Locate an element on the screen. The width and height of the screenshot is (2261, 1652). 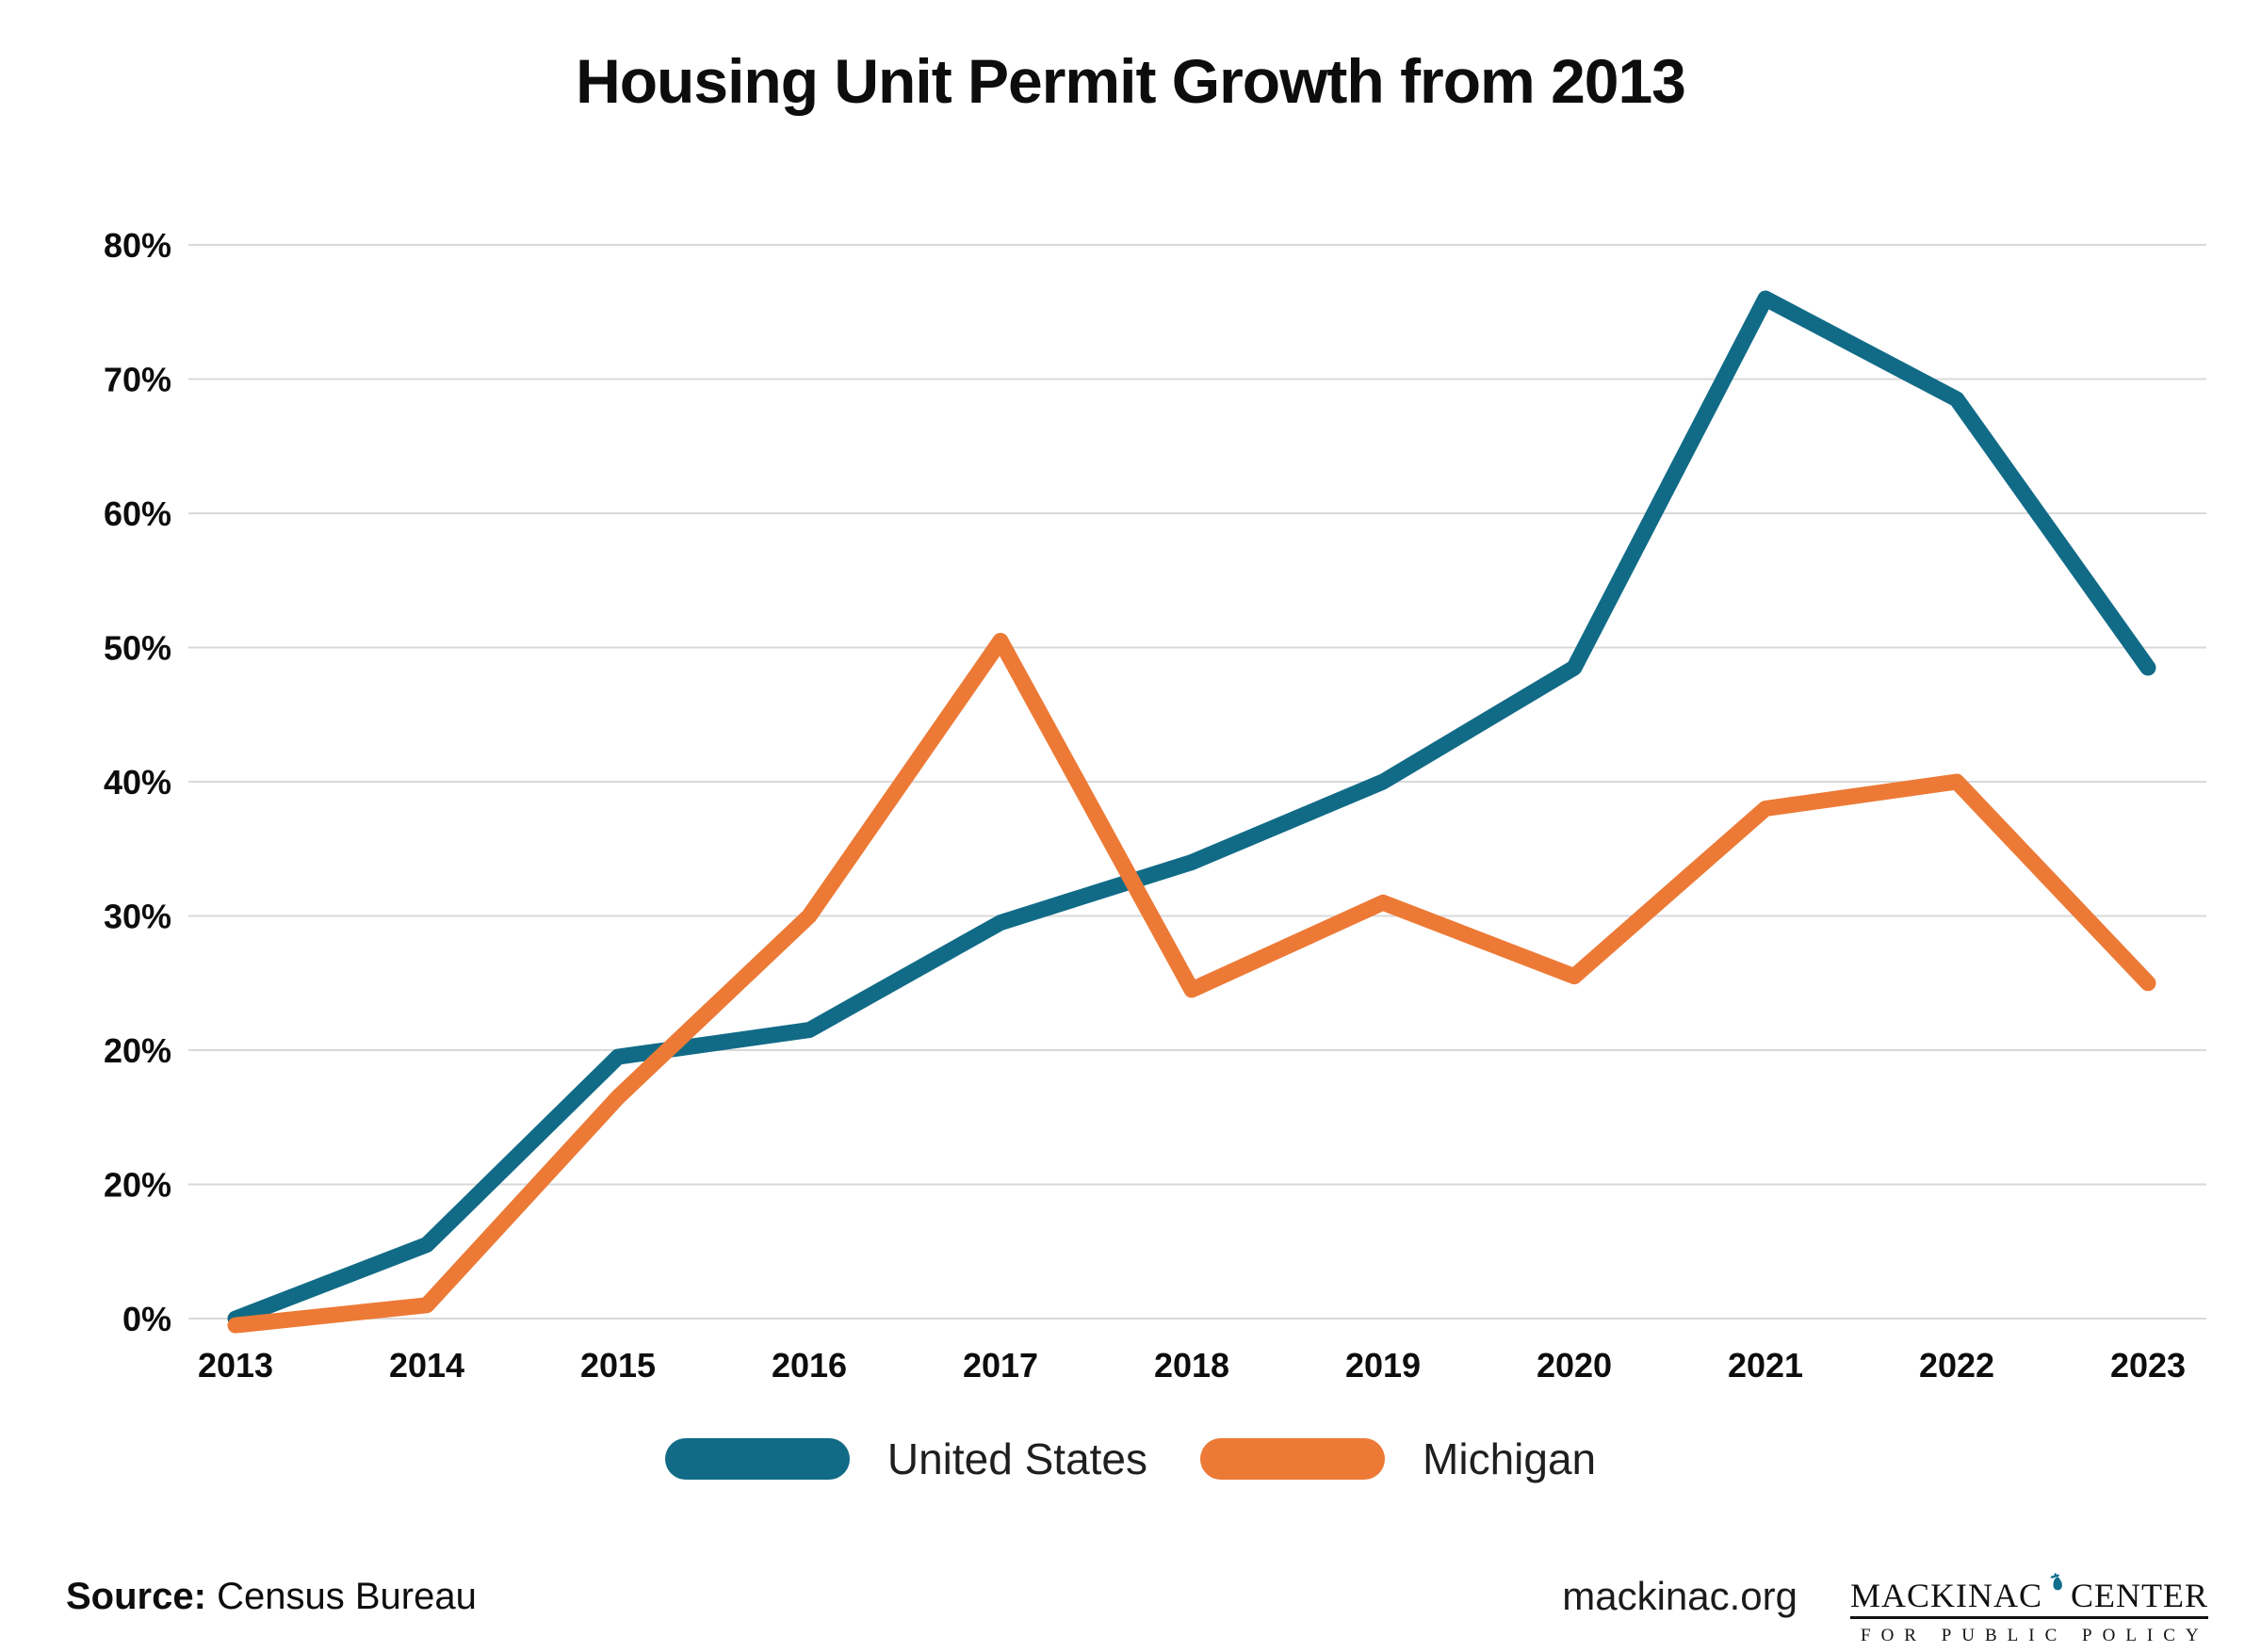
x-axis-tick-label: 2013 is located at coordinates (235, 1365).